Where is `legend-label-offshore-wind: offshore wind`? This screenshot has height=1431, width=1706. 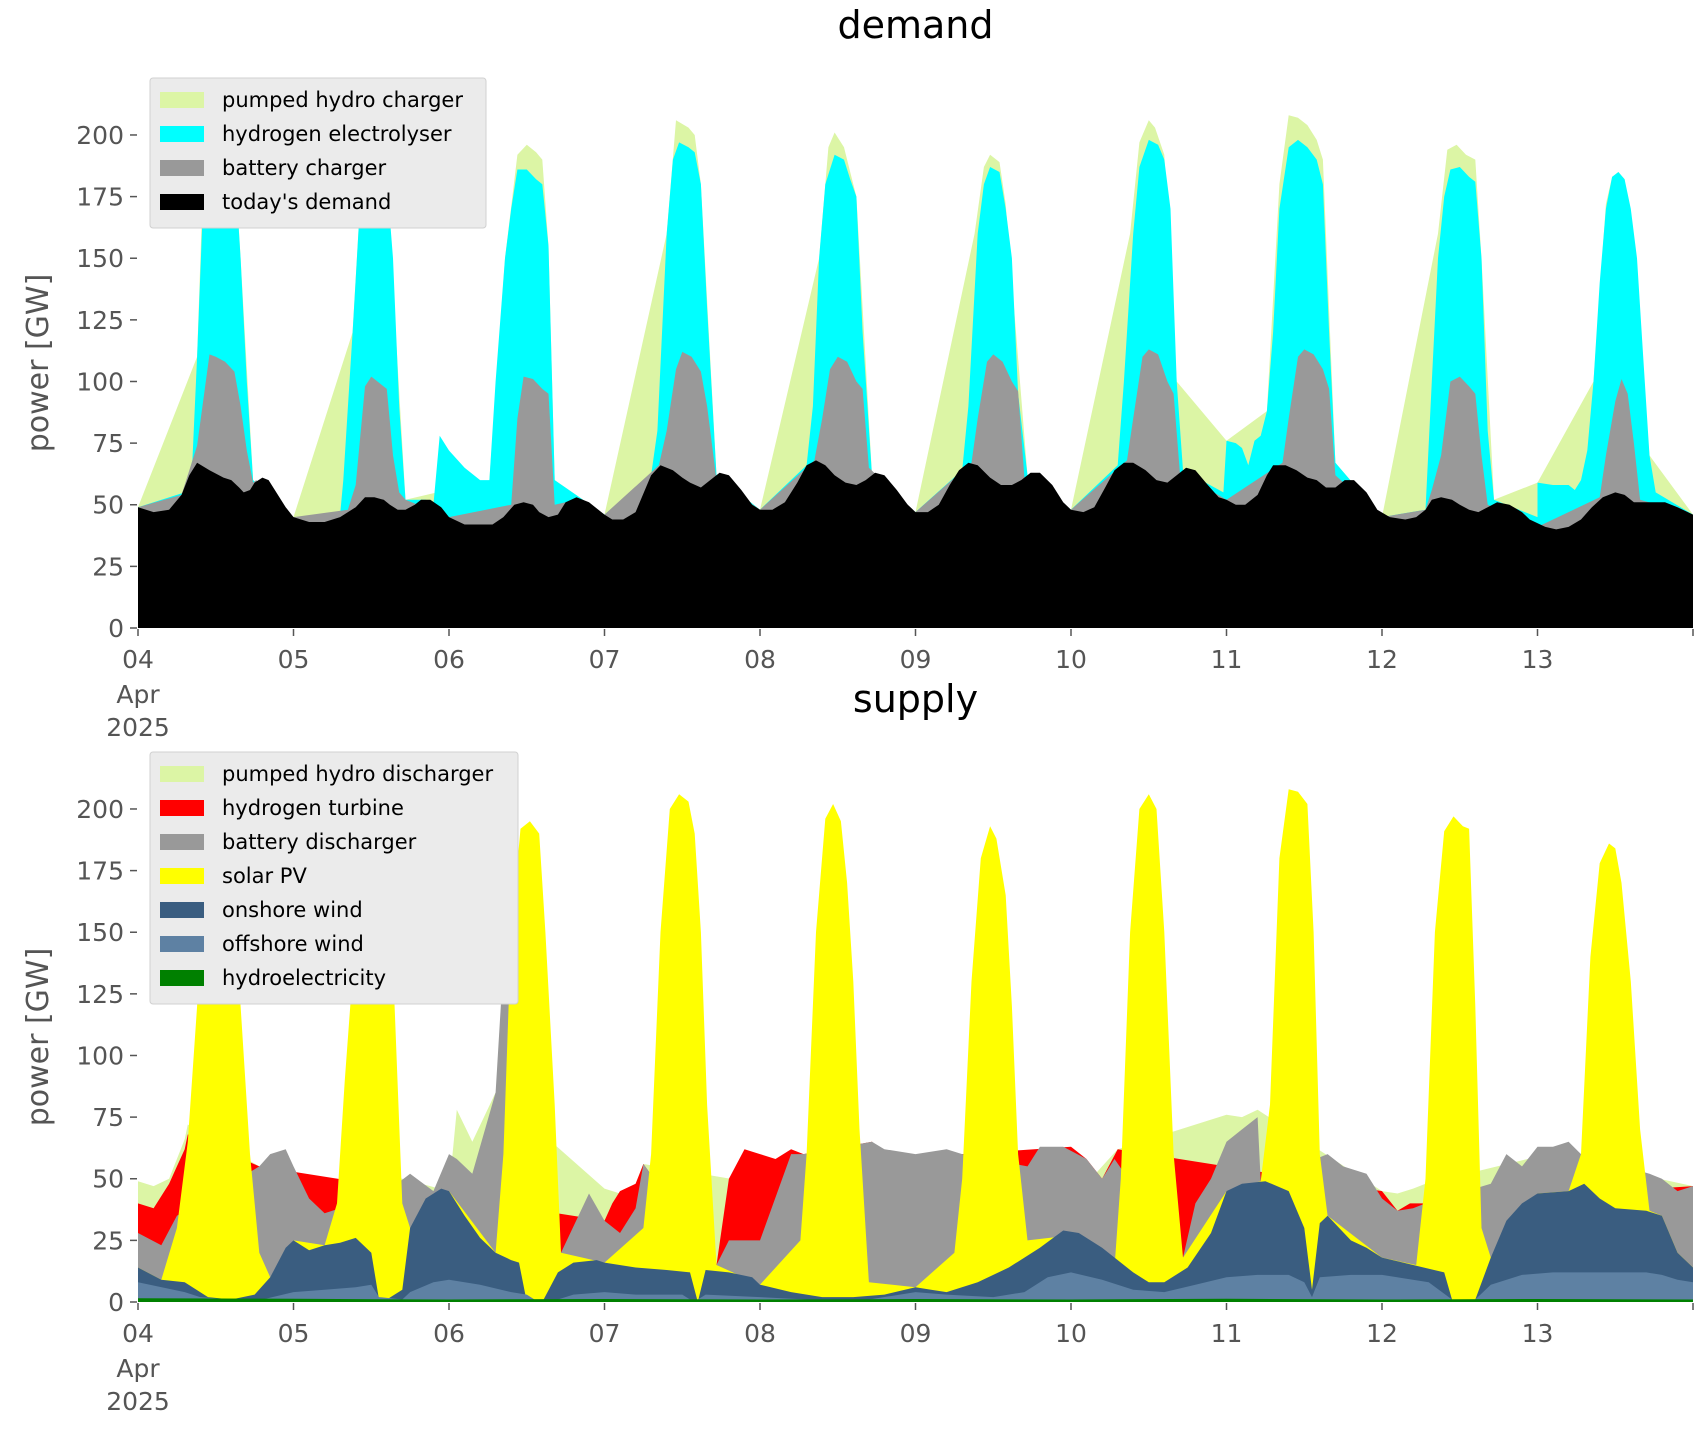 legend-label-offshore-wind: offshore wind is located at coordinates (293, 944).